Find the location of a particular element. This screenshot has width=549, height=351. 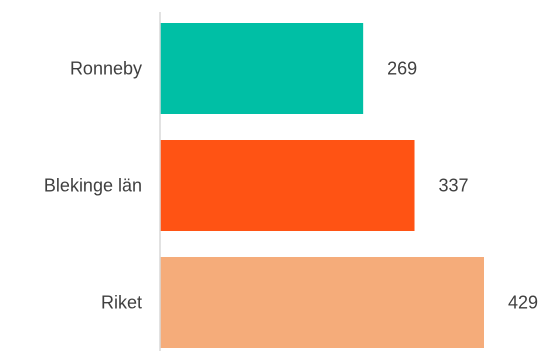

category-label-1: Blekinge län is located at coordinates (93, 186).